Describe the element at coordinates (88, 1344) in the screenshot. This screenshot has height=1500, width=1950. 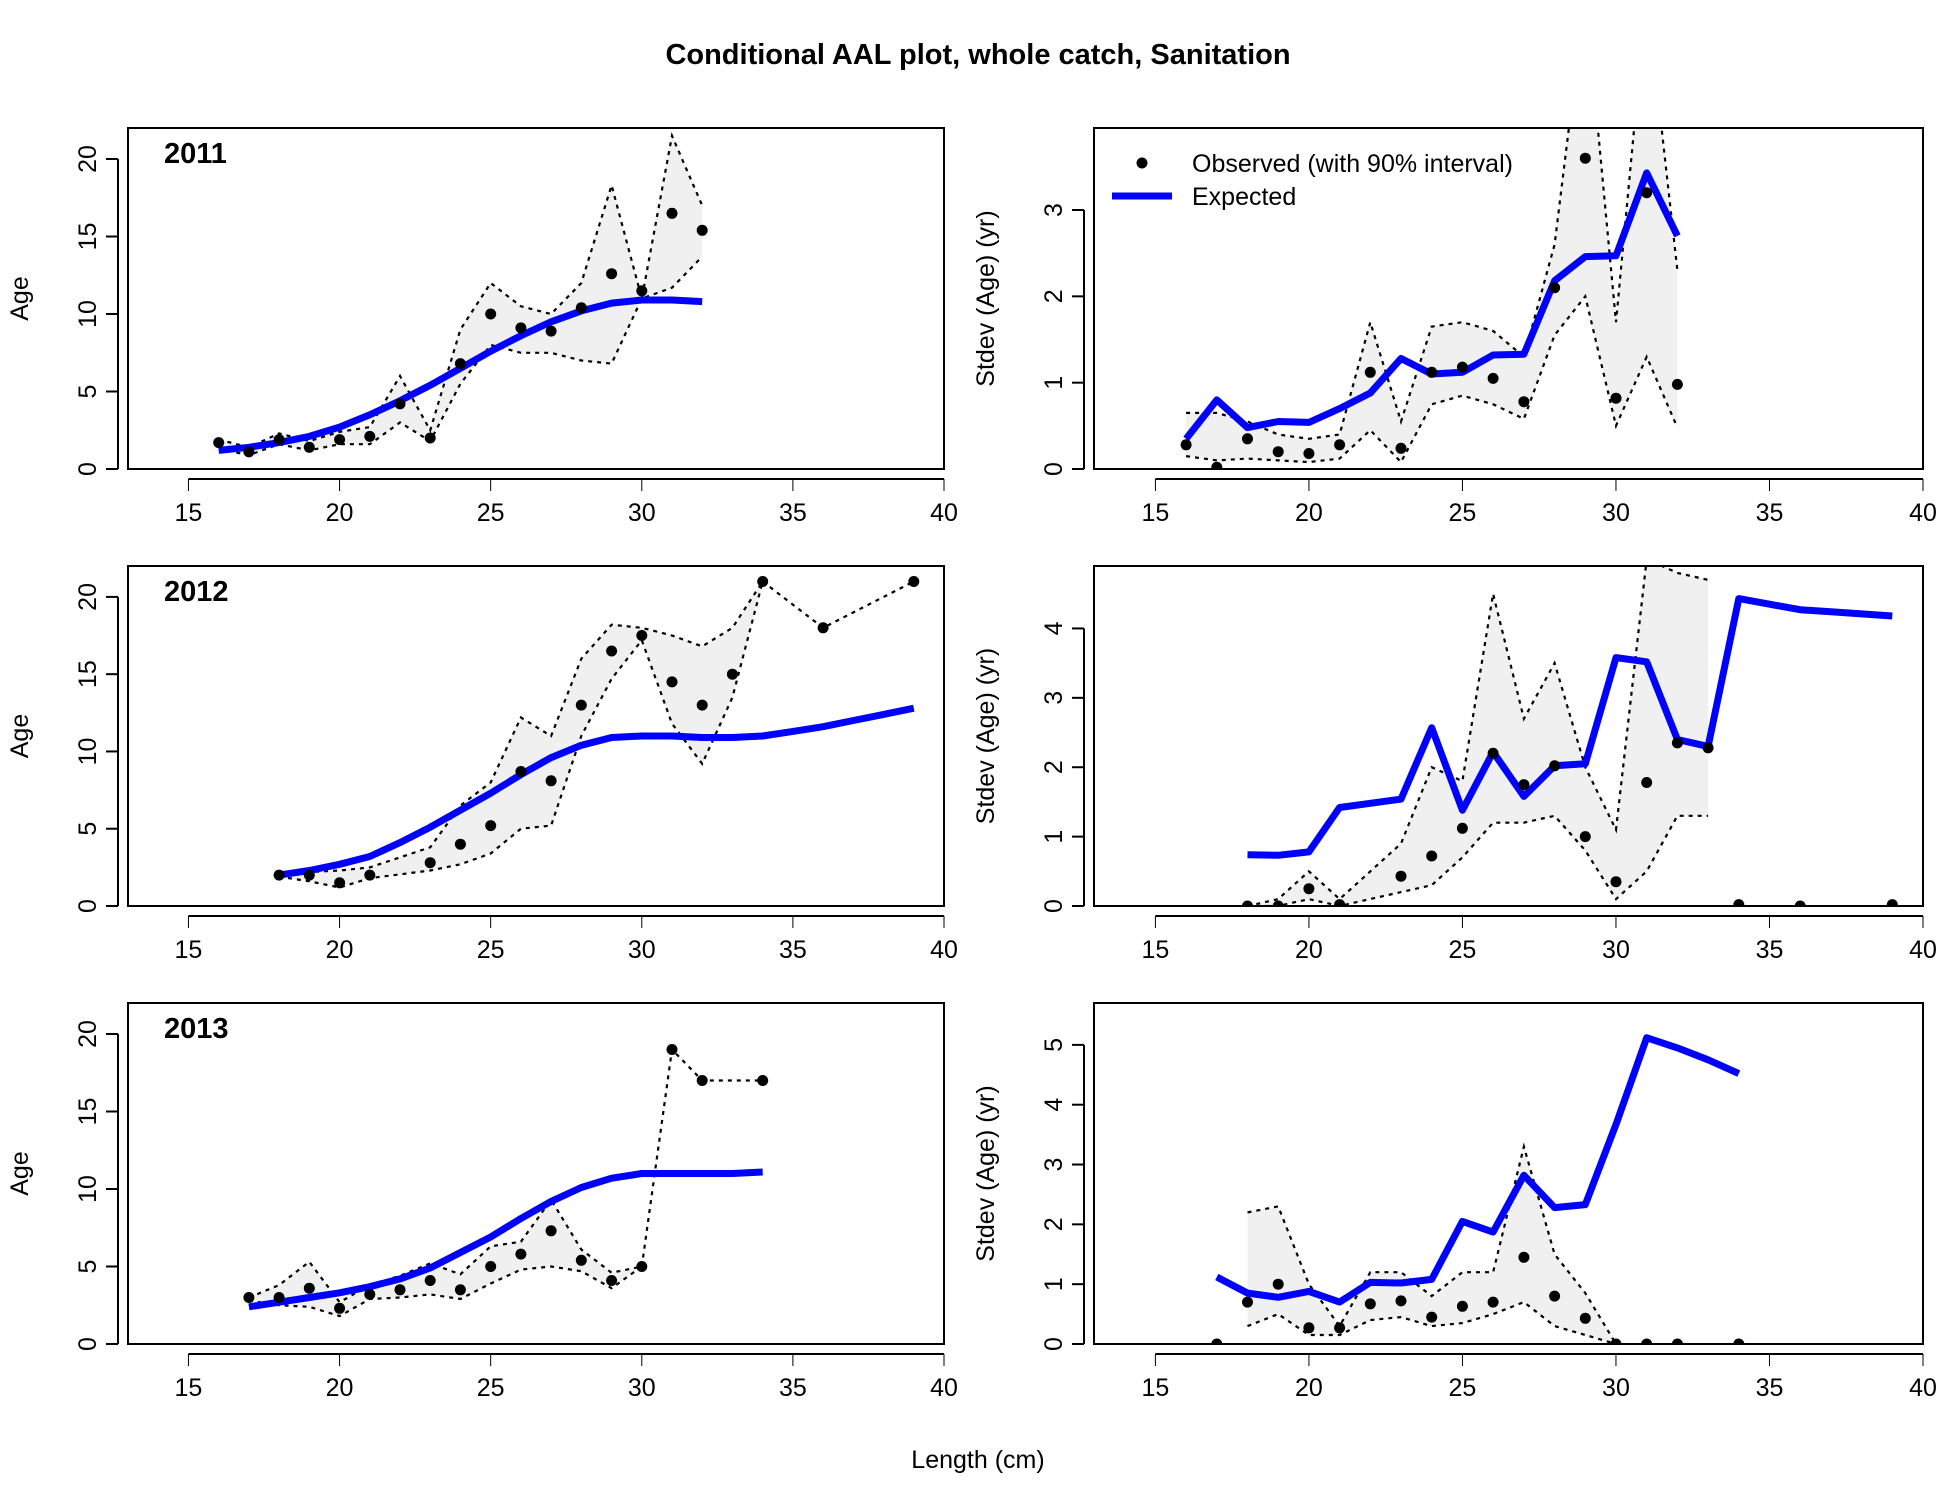
I see `y-tick-label: 0` at that location.